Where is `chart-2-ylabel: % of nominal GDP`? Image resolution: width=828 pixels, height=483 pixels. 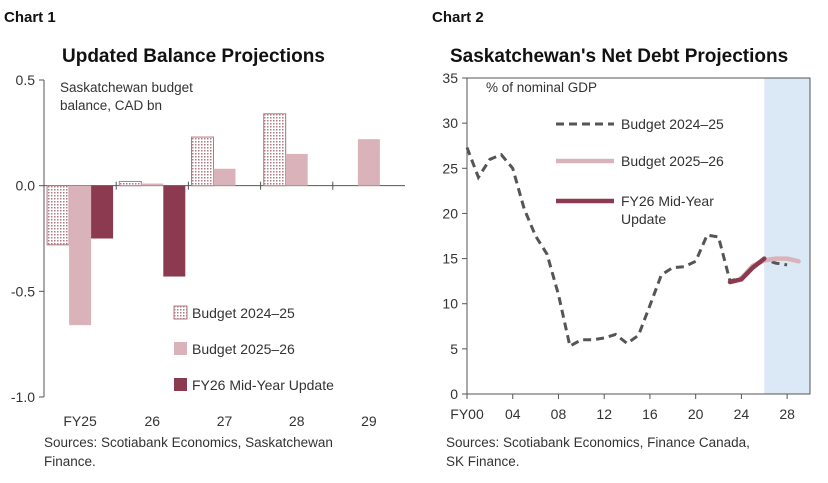
chart-2-ylabel: % of nominal GDP is located at coordinates (541, 87).